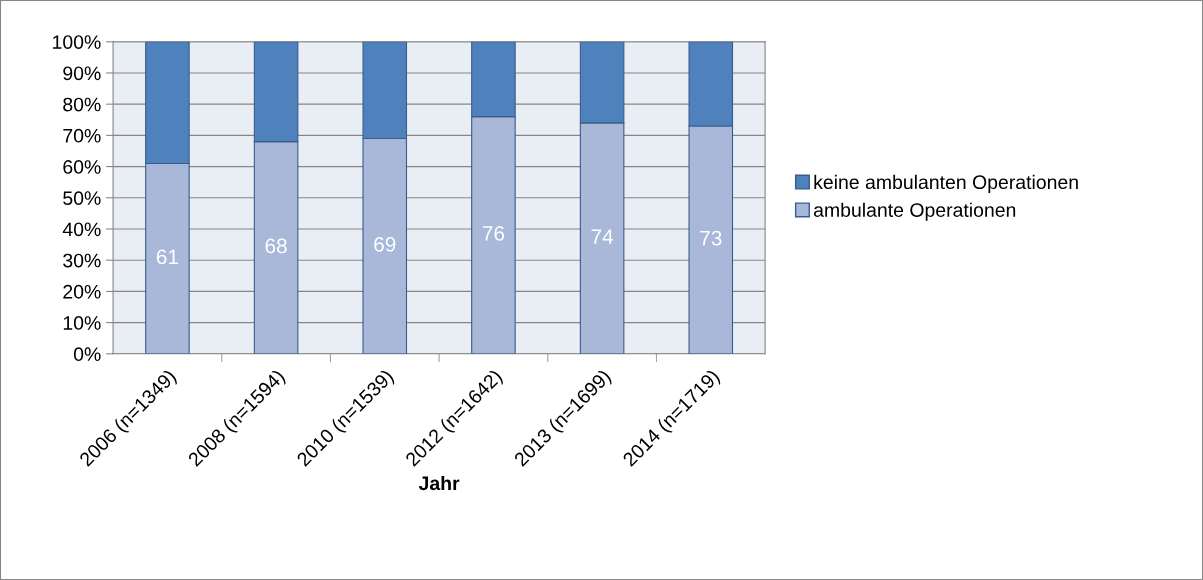 The height and width of the screenshot is (580, 1203). I want to click on y-tick-label: 60%, so click(82, 167).